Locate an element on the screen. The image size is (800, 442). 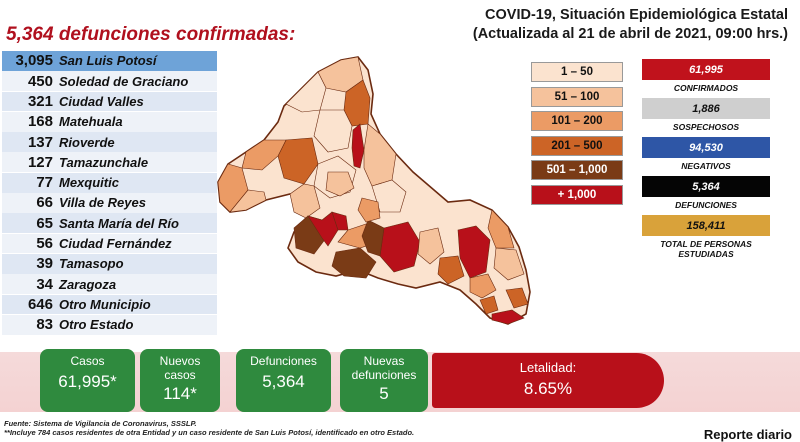
stat-block: 5,364 DEFUNCIONES is located at coordinates (706, 193).